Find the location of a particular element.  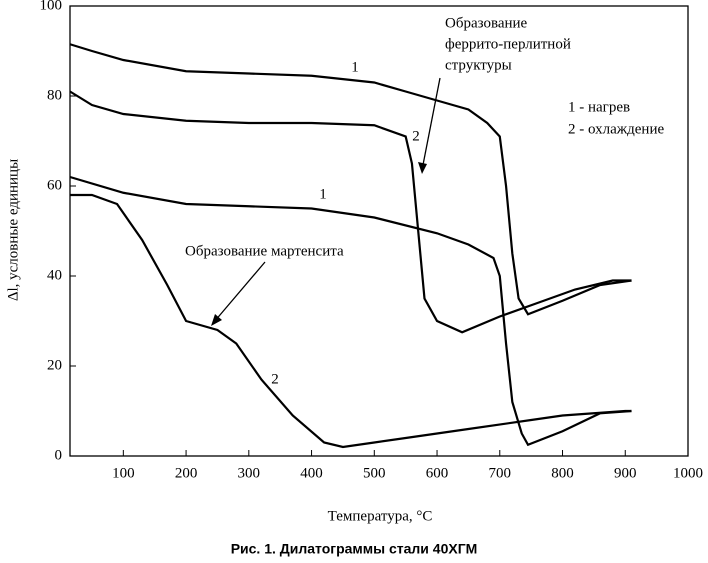

y-tick-label: 0 is located at coordinates (59, 455).